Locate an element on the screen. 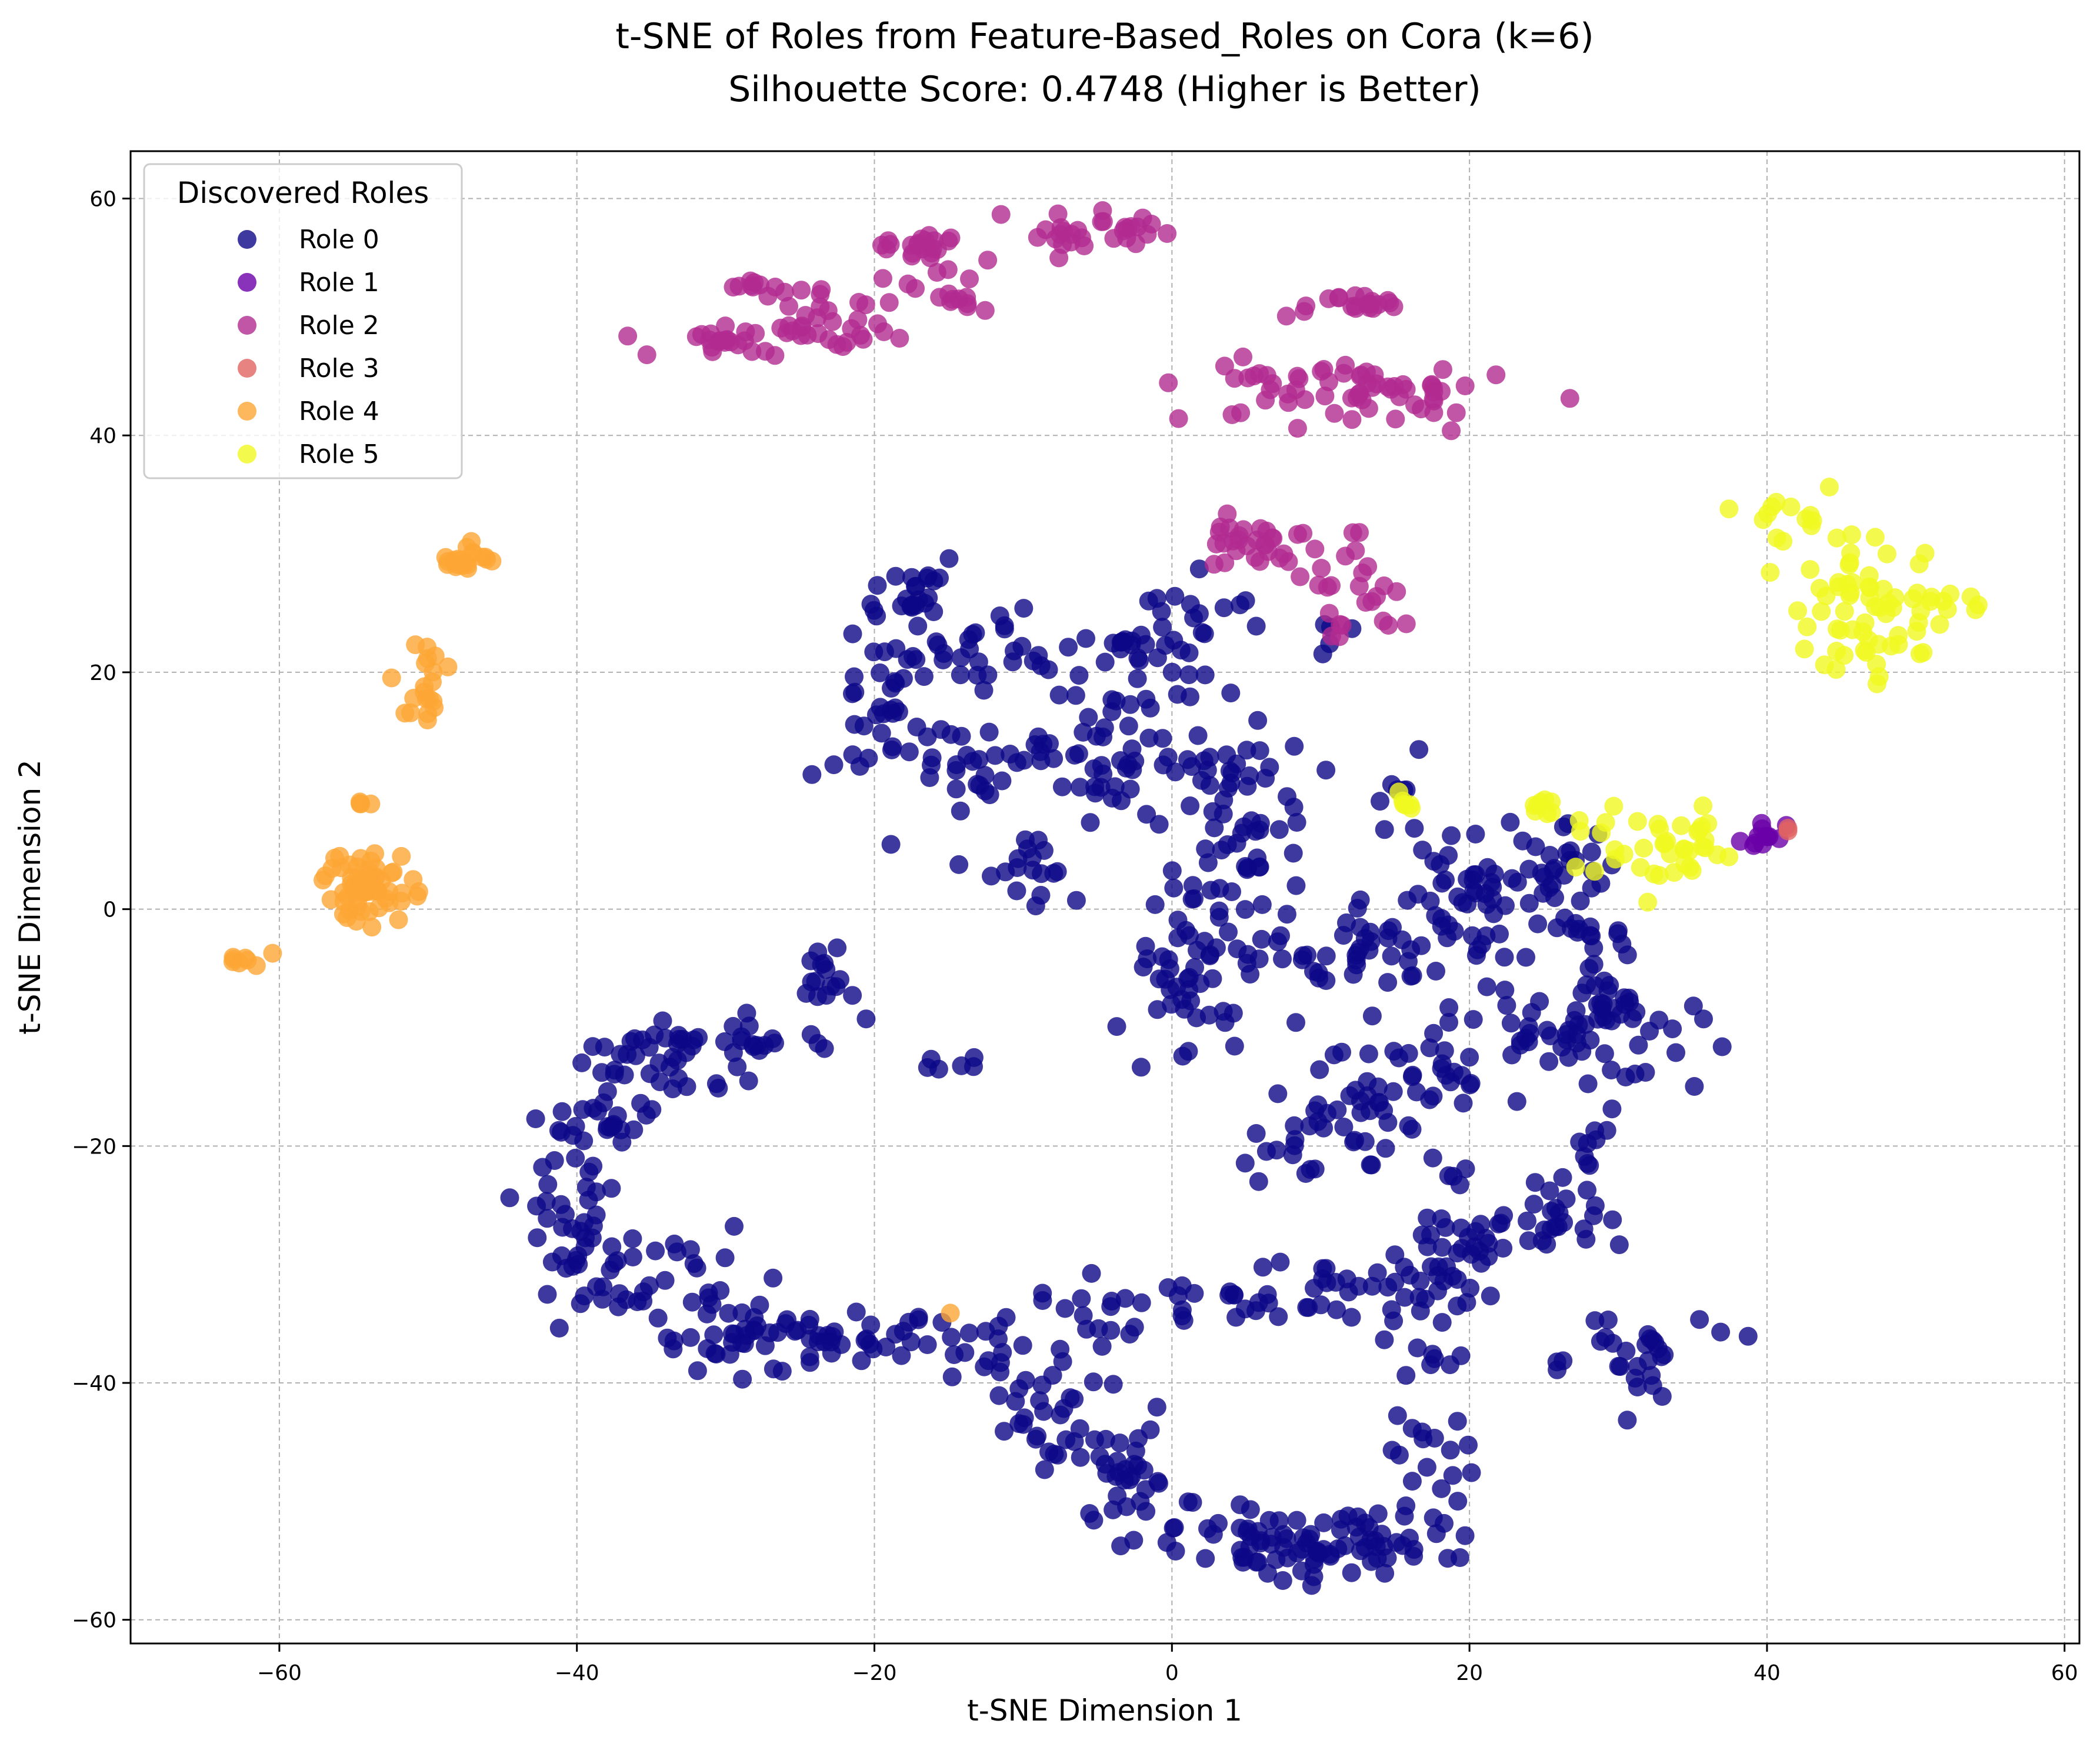  y-tick-label: −60 is located at coordinates (94, 1621).